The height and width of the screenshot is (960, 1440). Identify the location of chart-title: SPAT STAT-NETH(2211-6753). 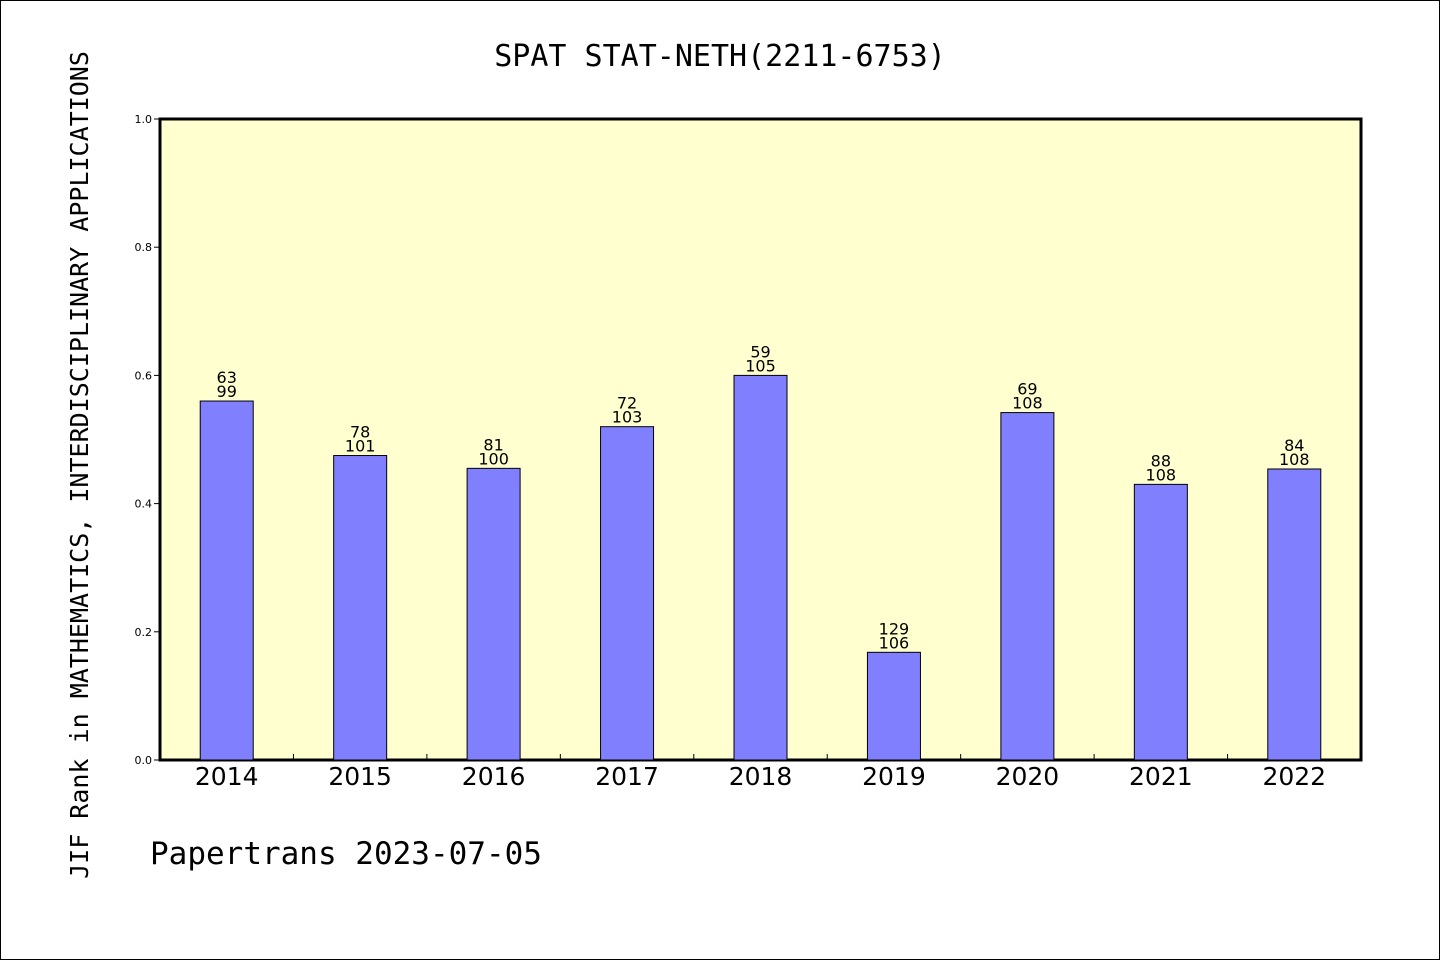
(720, 56).